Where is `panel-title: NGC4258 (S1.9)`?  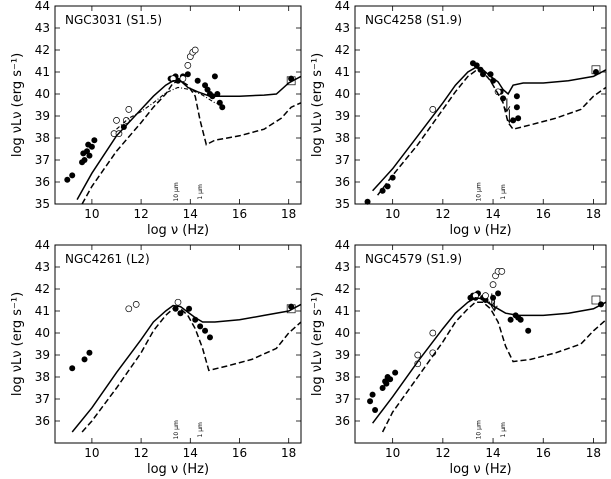 panel-title: NGC4258 (S1.9) is located at coordinates (413, 20).